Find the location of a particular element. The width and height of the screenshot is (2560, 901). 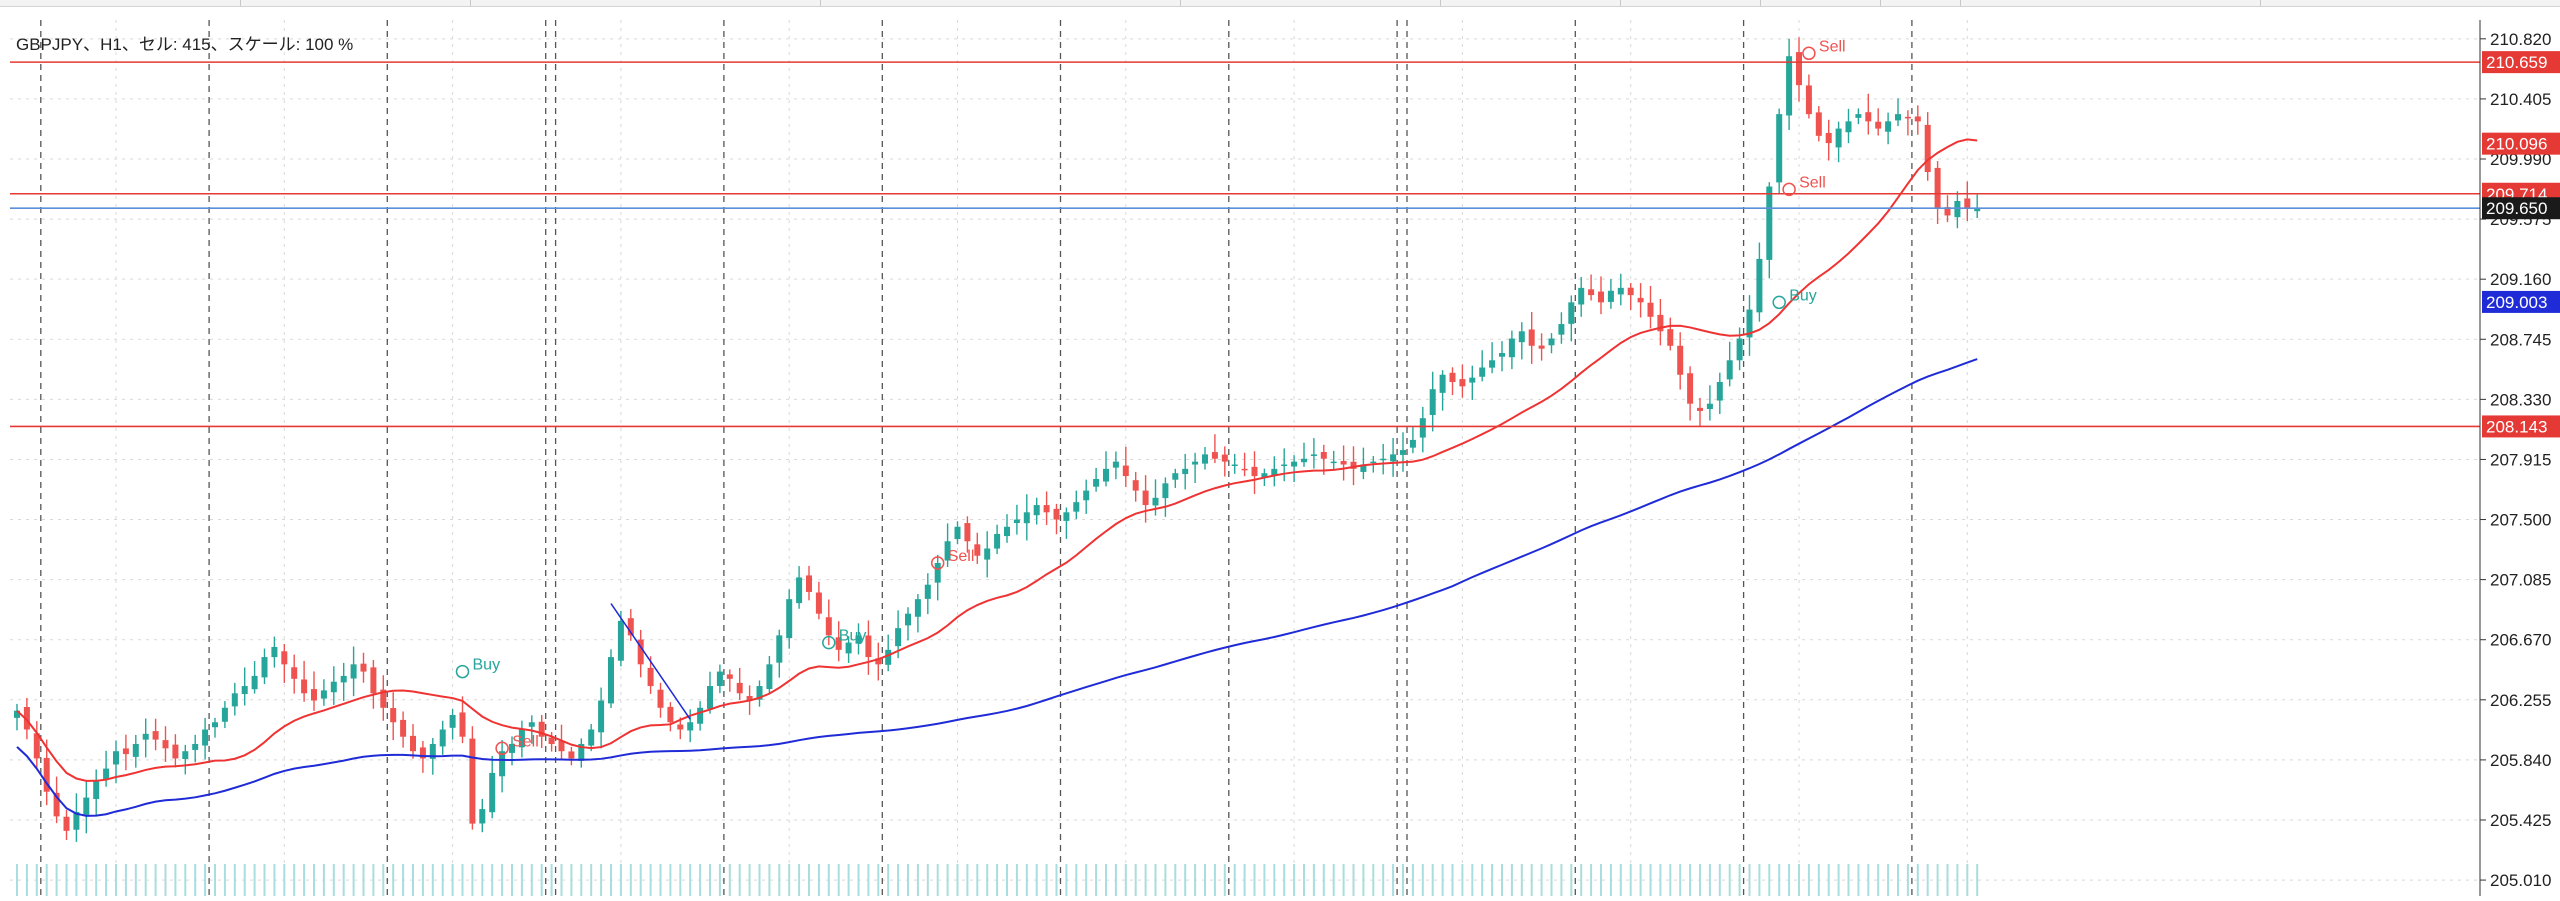

level-price-tag: 208.143 is located at coordinates (2516, 426).